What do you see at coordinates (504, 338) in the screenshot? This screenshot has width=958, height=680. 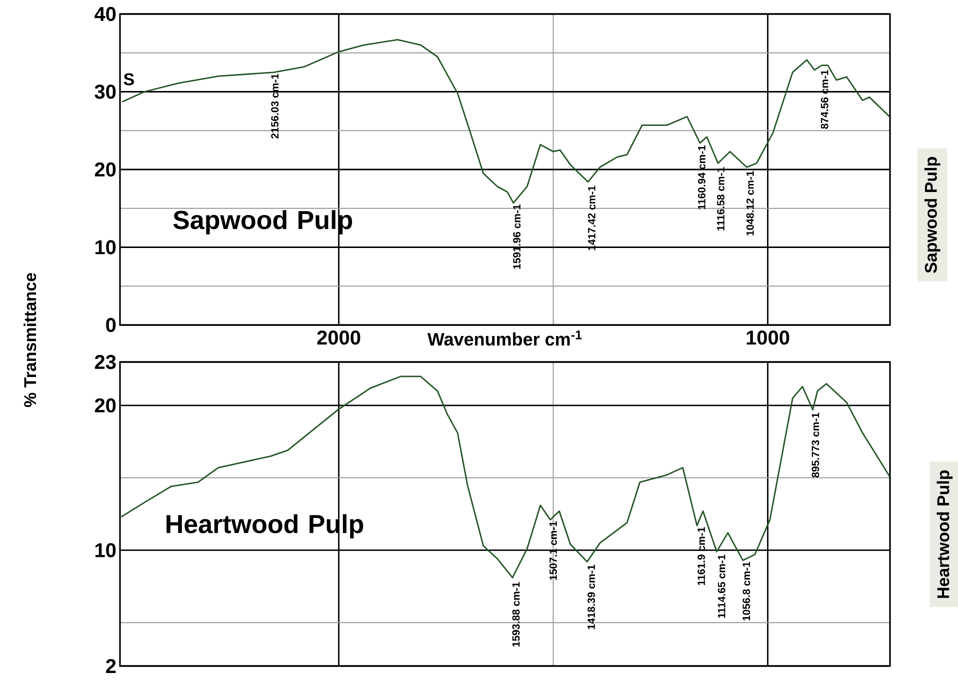 I see `x-axis-title: Wavenumber cm$^{-1}$` at bounding box center [504, 338].